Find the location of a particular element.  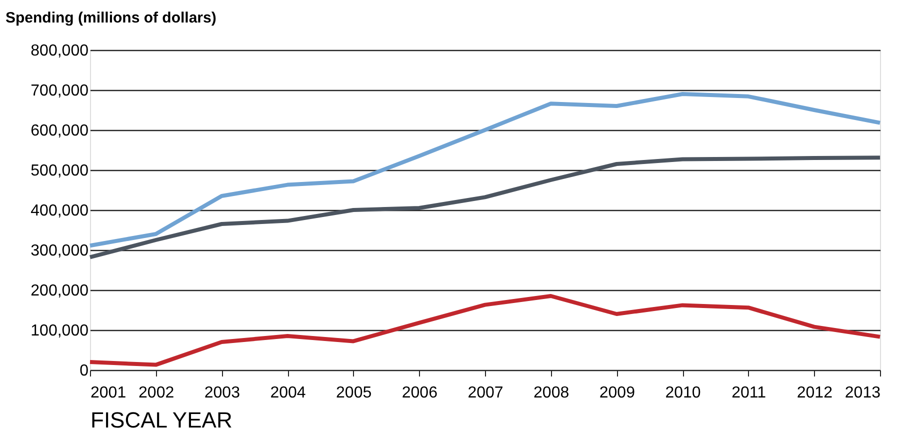

x-tick-label: 2011 is located at coordinates (749, 393).